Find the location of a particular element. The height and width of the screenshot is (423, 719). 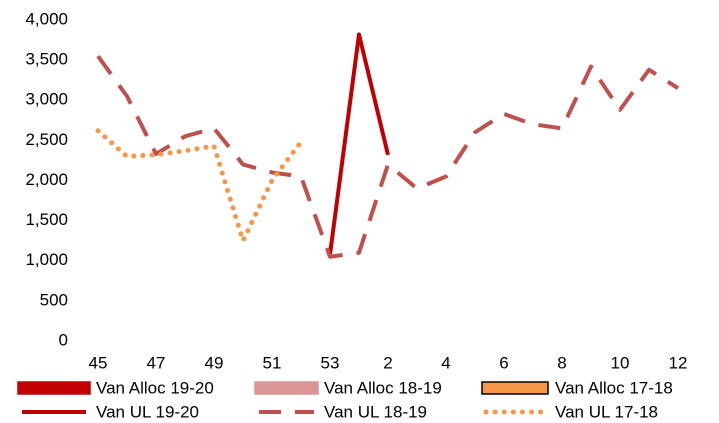

x-tick-label: 49 is located at coordinates (214, 362).